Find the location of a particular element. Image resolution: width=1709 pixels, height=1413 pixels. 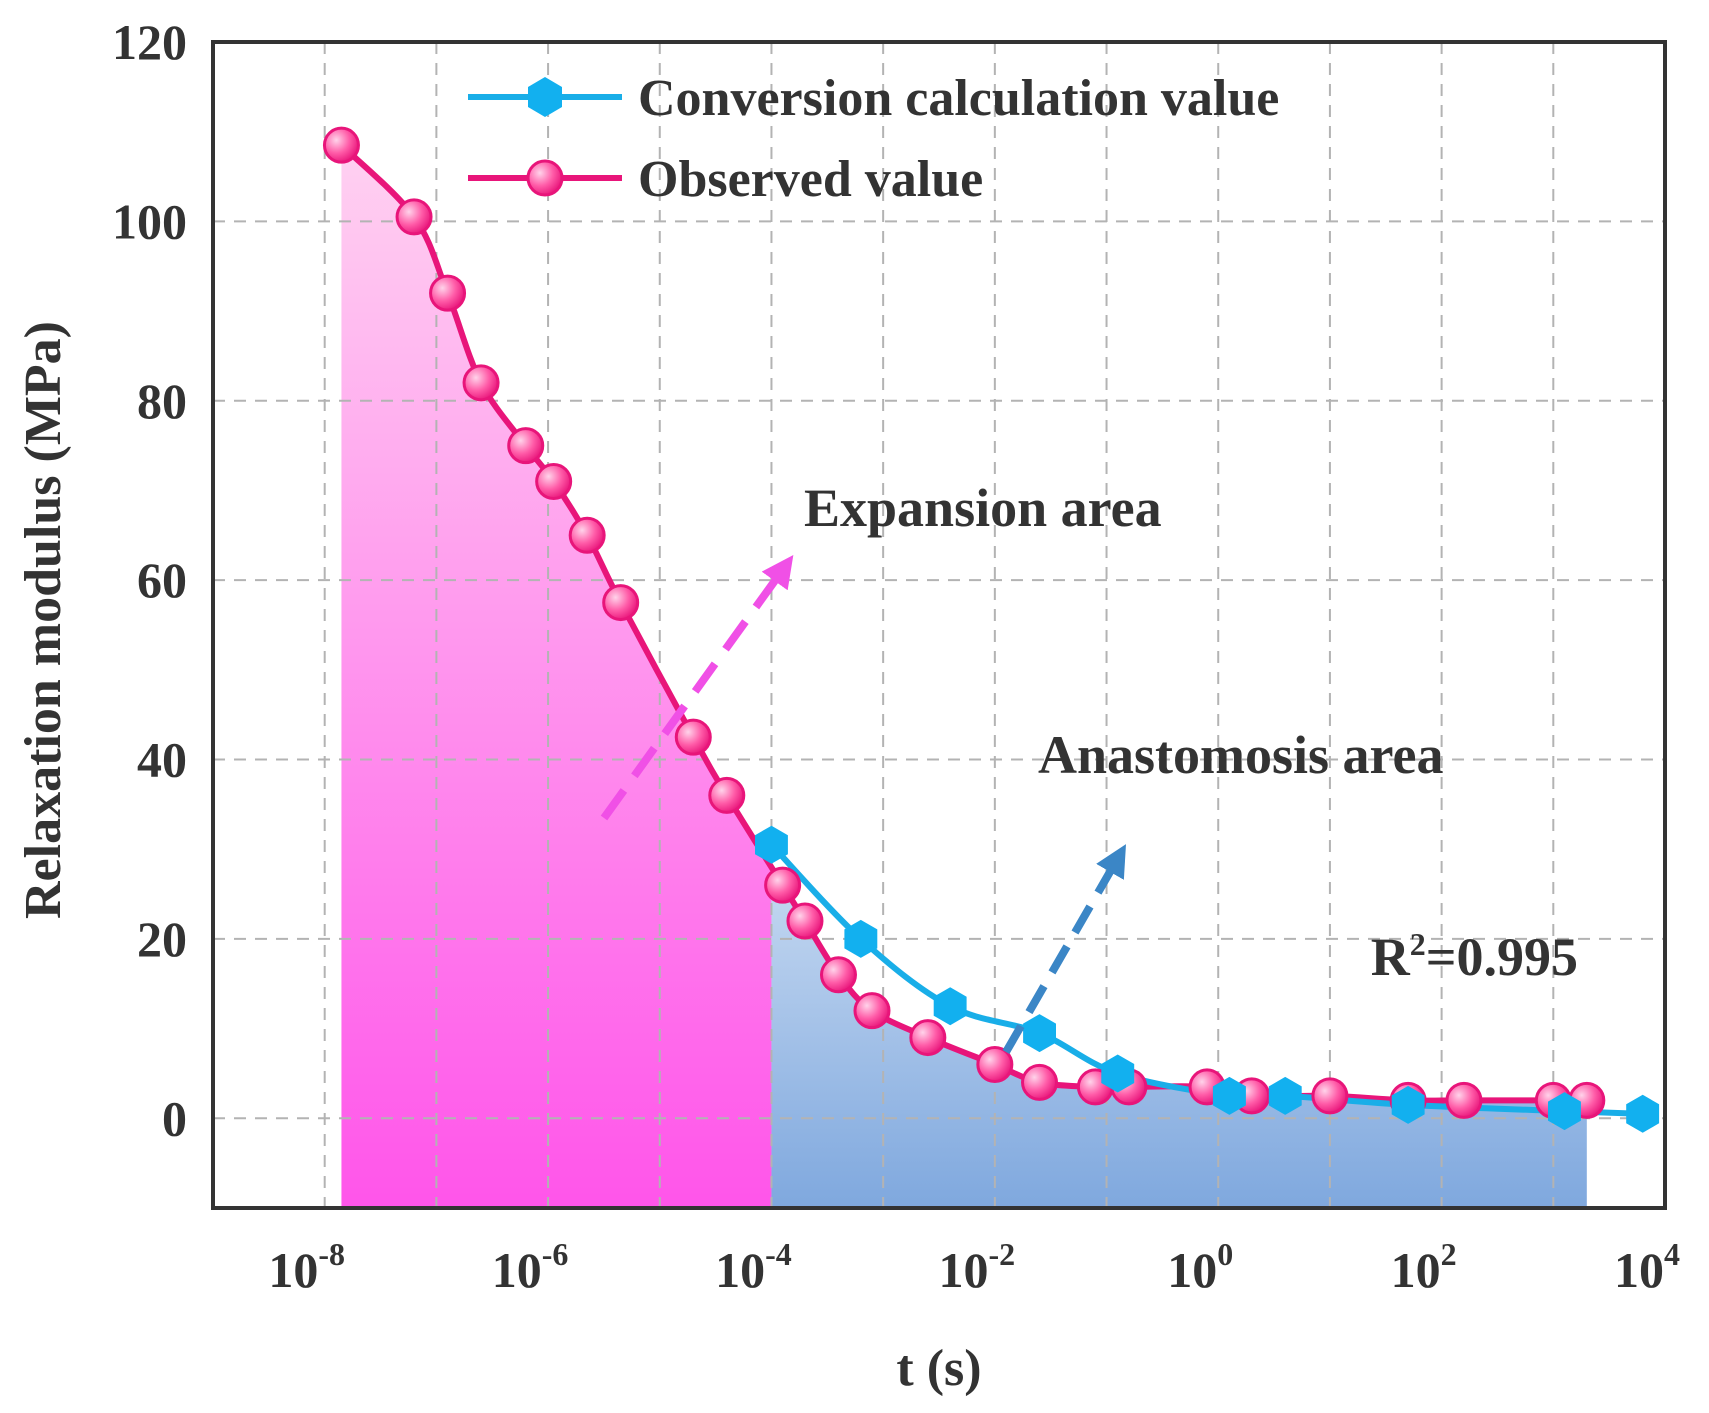

x-tick-label: 10⁻² is located at coordinates (977, 1267).